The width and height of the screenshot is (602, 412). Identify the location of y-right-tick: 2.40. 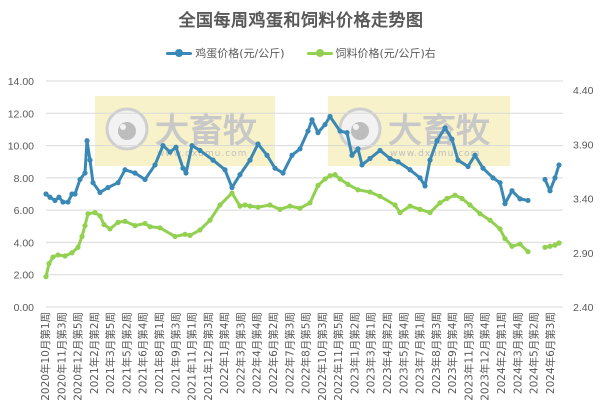
(583, 308).